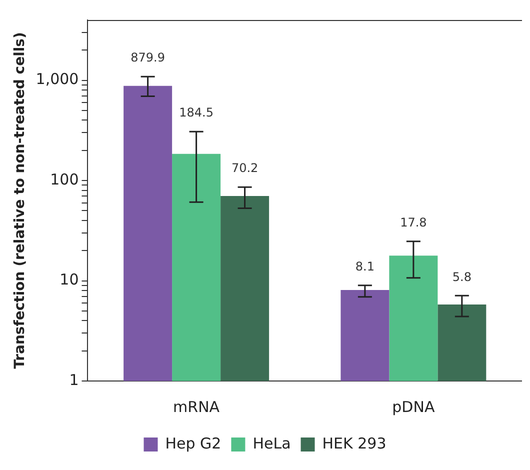 The height and width of the screenshot is (470, 530). Describe the element at coordinates (57, 79) in the screenshot. I see `y-tick-label: 1,000` at that location.